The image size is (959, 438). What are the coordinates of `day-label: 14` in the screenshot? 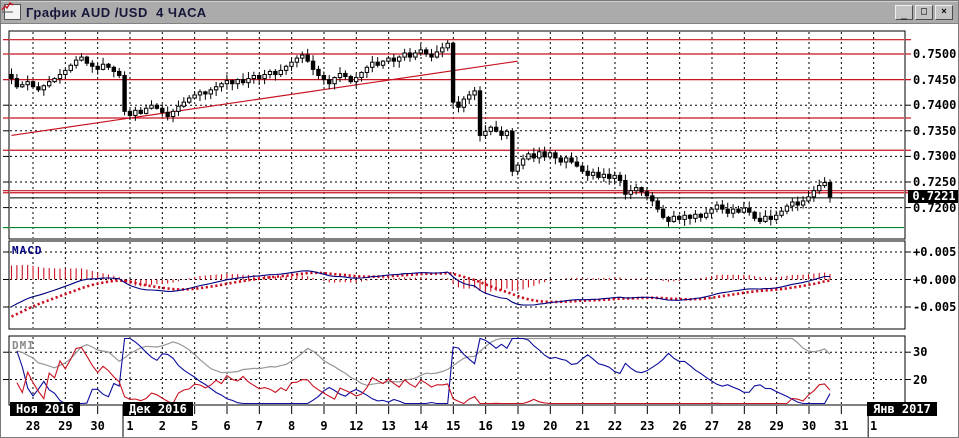 It's located at (421, 425).